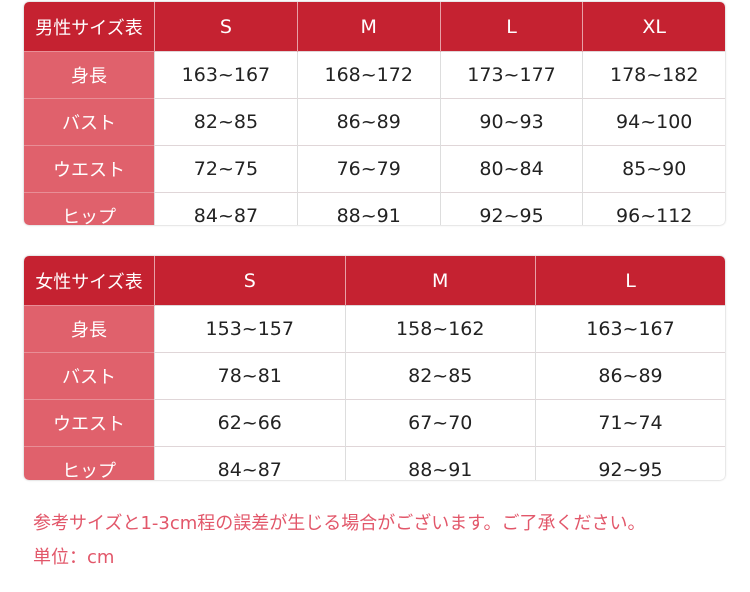 This screenshot has width=750, height=592. I want to click on table-cell: 96~112, so click(653, 208).